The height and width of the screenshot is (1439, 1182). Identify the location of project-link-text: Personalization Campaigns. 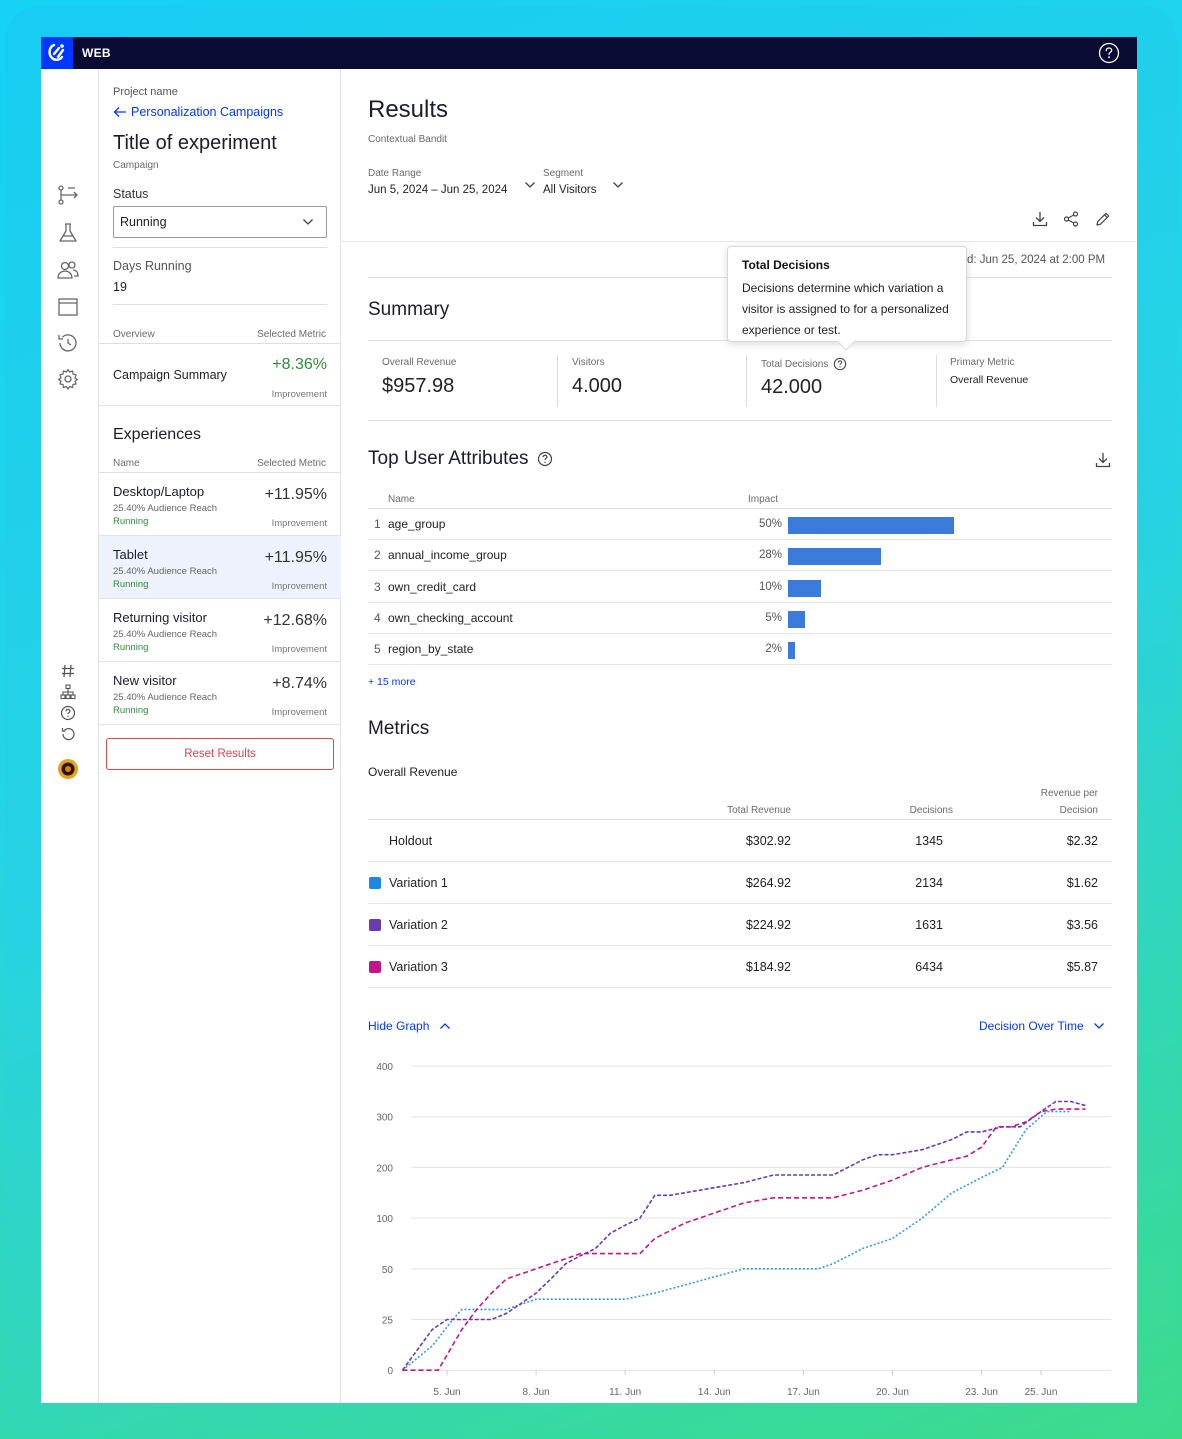
(207, 112).